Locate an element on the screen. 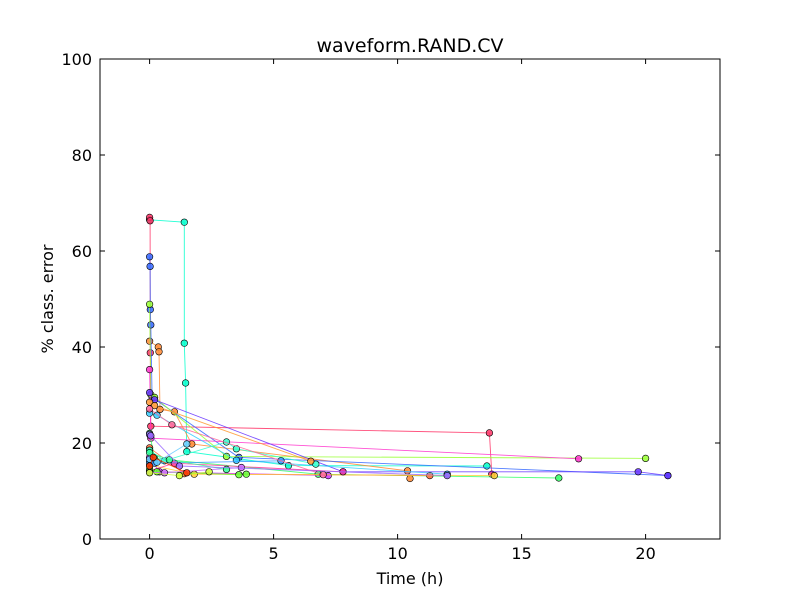 The image size is (800, 604). y-tick-label: 40 is located at coordinates (82, 347).